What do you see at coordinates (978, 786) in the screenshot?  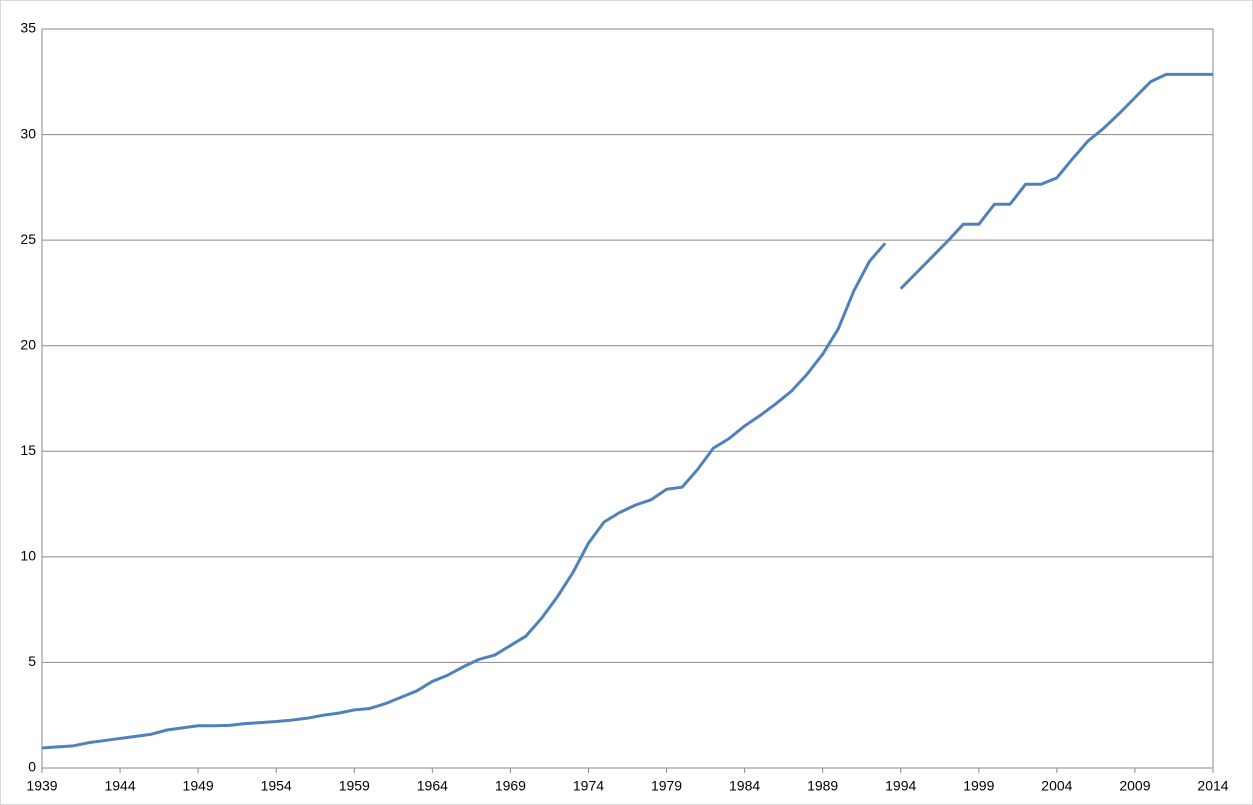 I see `x-tick-label: 1999` at bounding box center [978, 786].